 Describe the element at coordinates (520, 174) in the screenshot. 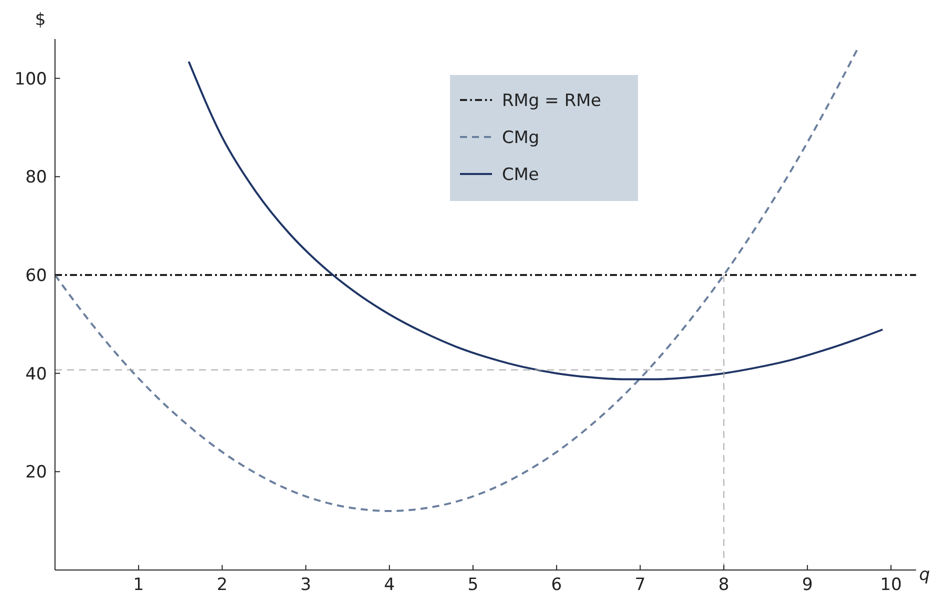

I see `legend-label: CMe` at that location.